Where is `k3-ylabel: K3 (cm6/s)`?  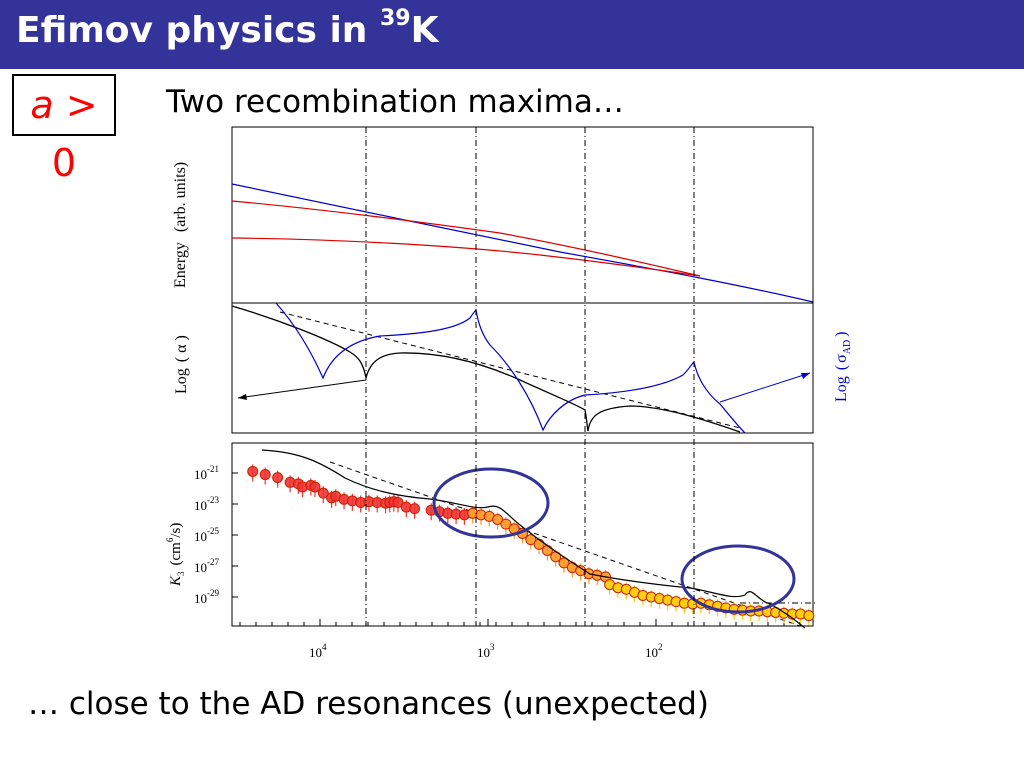 k3-ylabel: K3 (cm6/s) is located at coordinates (175, 555).